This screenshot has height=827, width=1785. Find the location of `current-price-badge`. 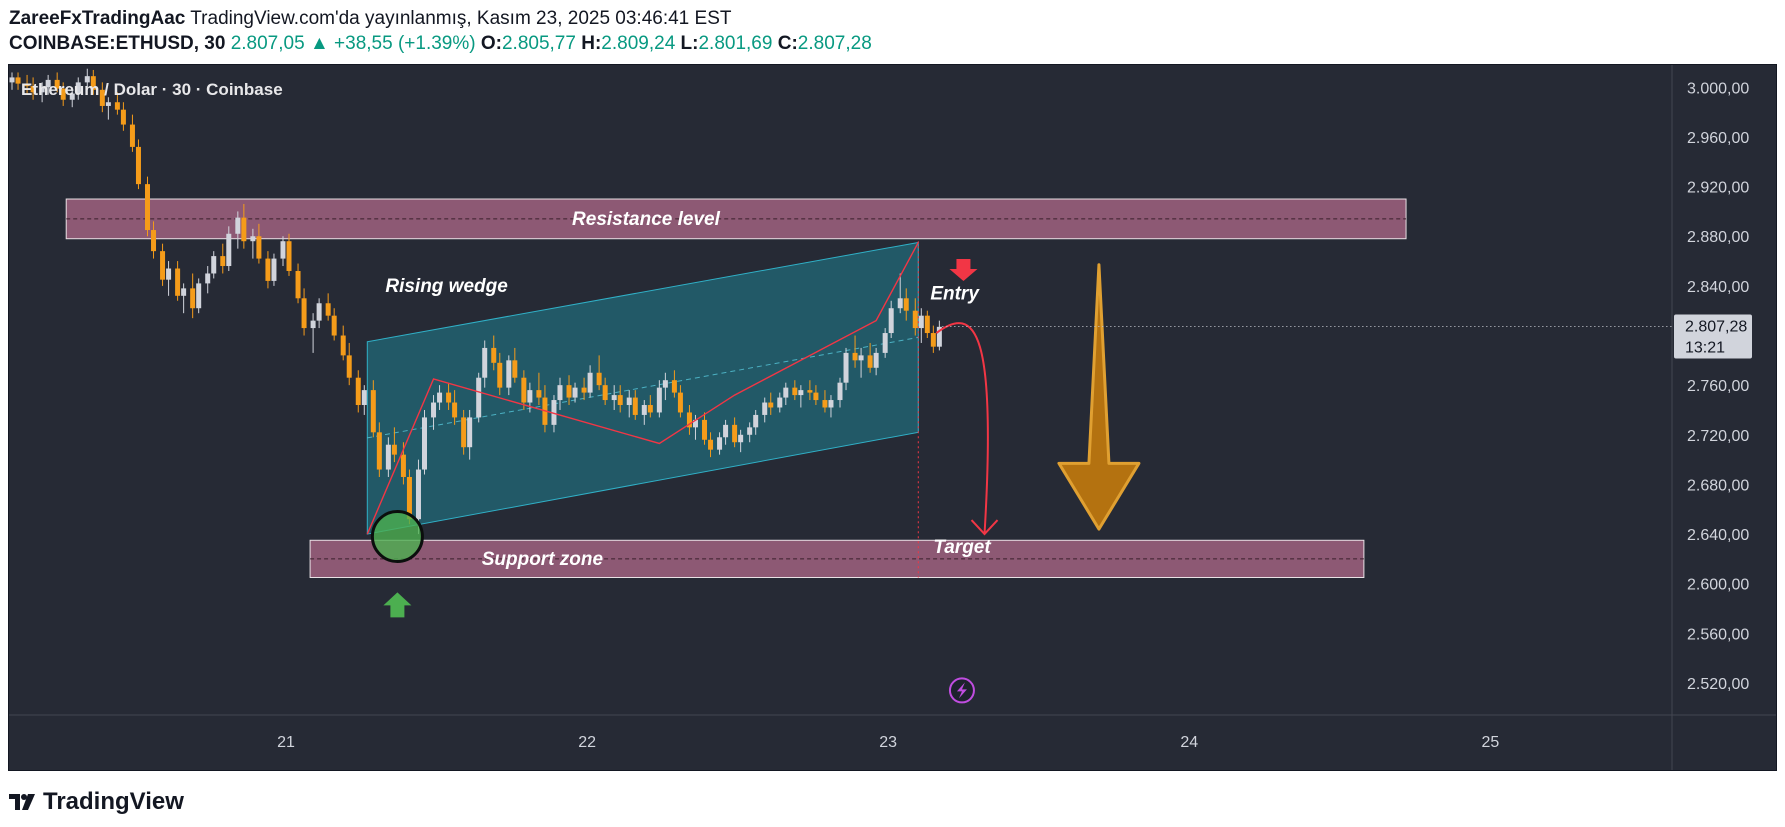

current-price-badge is located at coordinates (1713, 336).